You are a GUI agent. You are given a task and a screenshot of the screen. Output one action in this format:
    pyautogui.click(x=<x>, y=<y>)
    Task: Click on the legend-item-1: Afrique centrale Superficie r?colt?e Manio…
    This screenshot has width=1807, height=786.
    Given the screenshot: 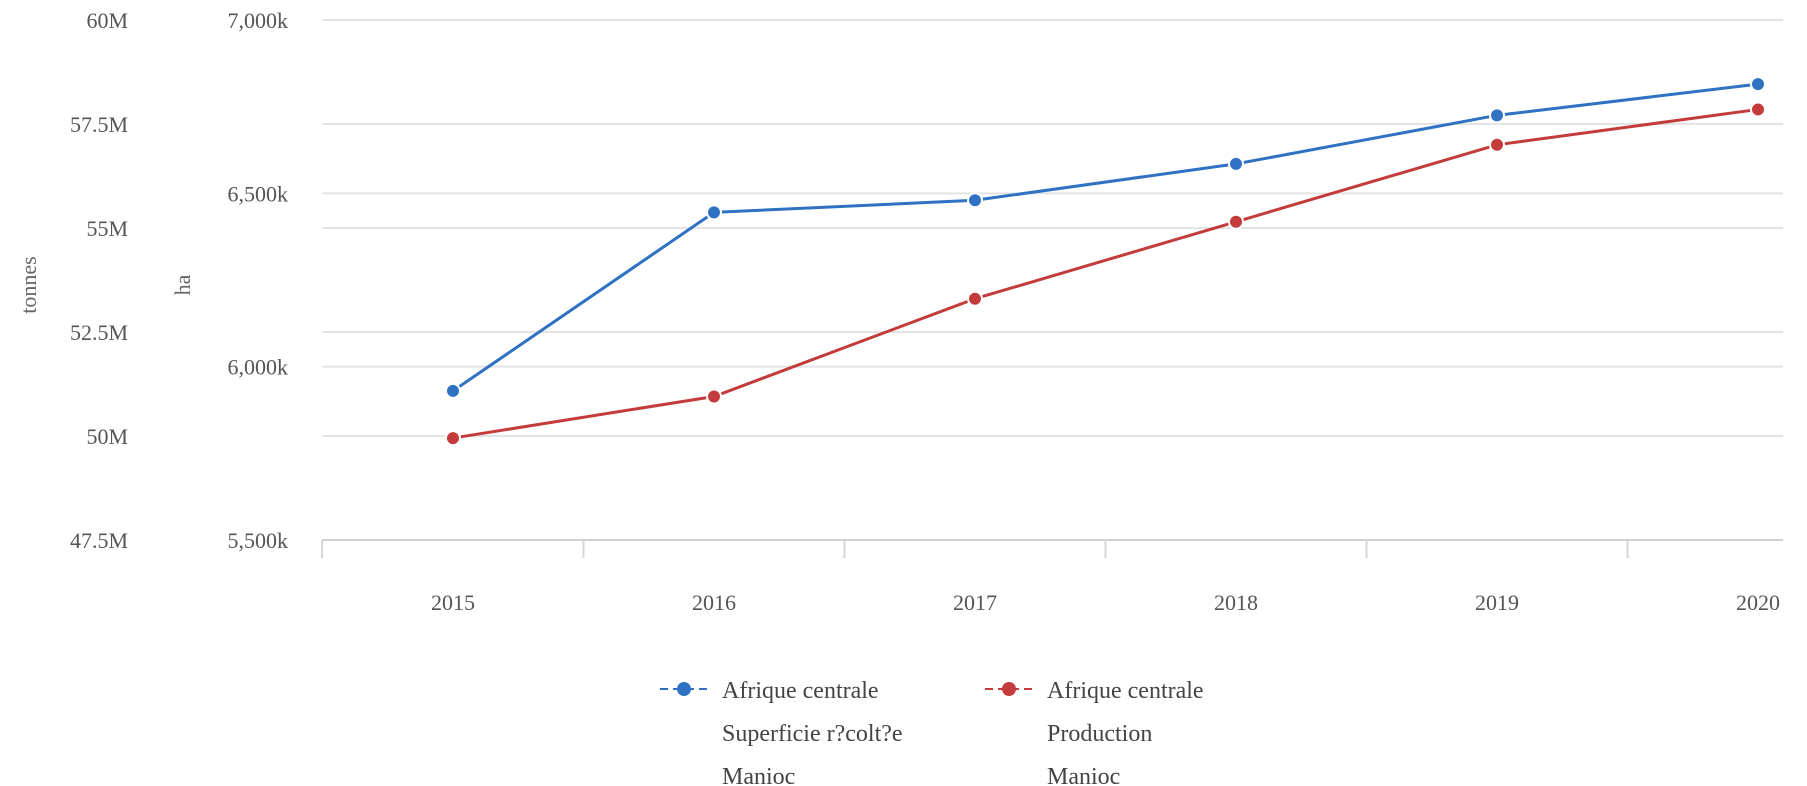 What is the action you would take?
    pyautogui.click(x=781, y=732)
    